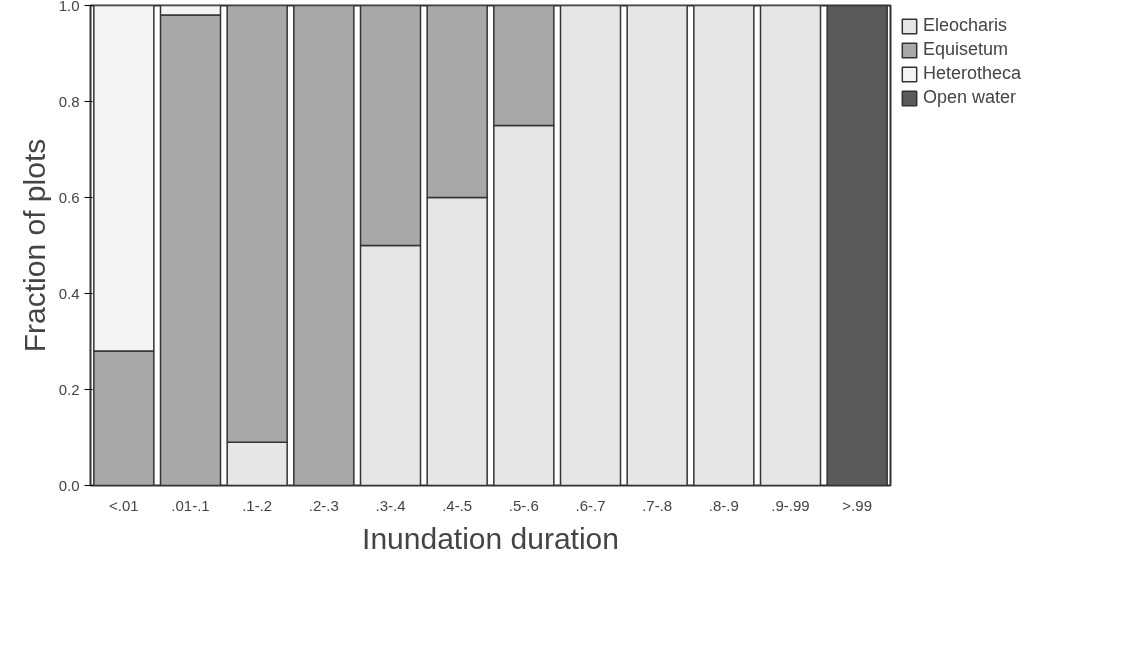 This screenshot has height=646, width=1139. I want to click on y-tick-label: 0.4, so click(69, 293).